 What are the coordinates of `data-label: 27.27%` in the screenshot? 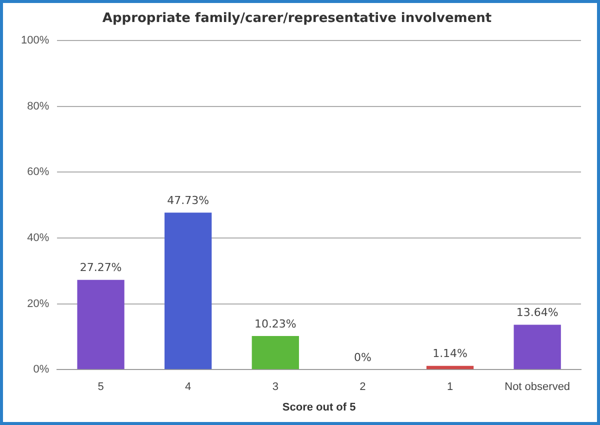 It's located at (101, 267).